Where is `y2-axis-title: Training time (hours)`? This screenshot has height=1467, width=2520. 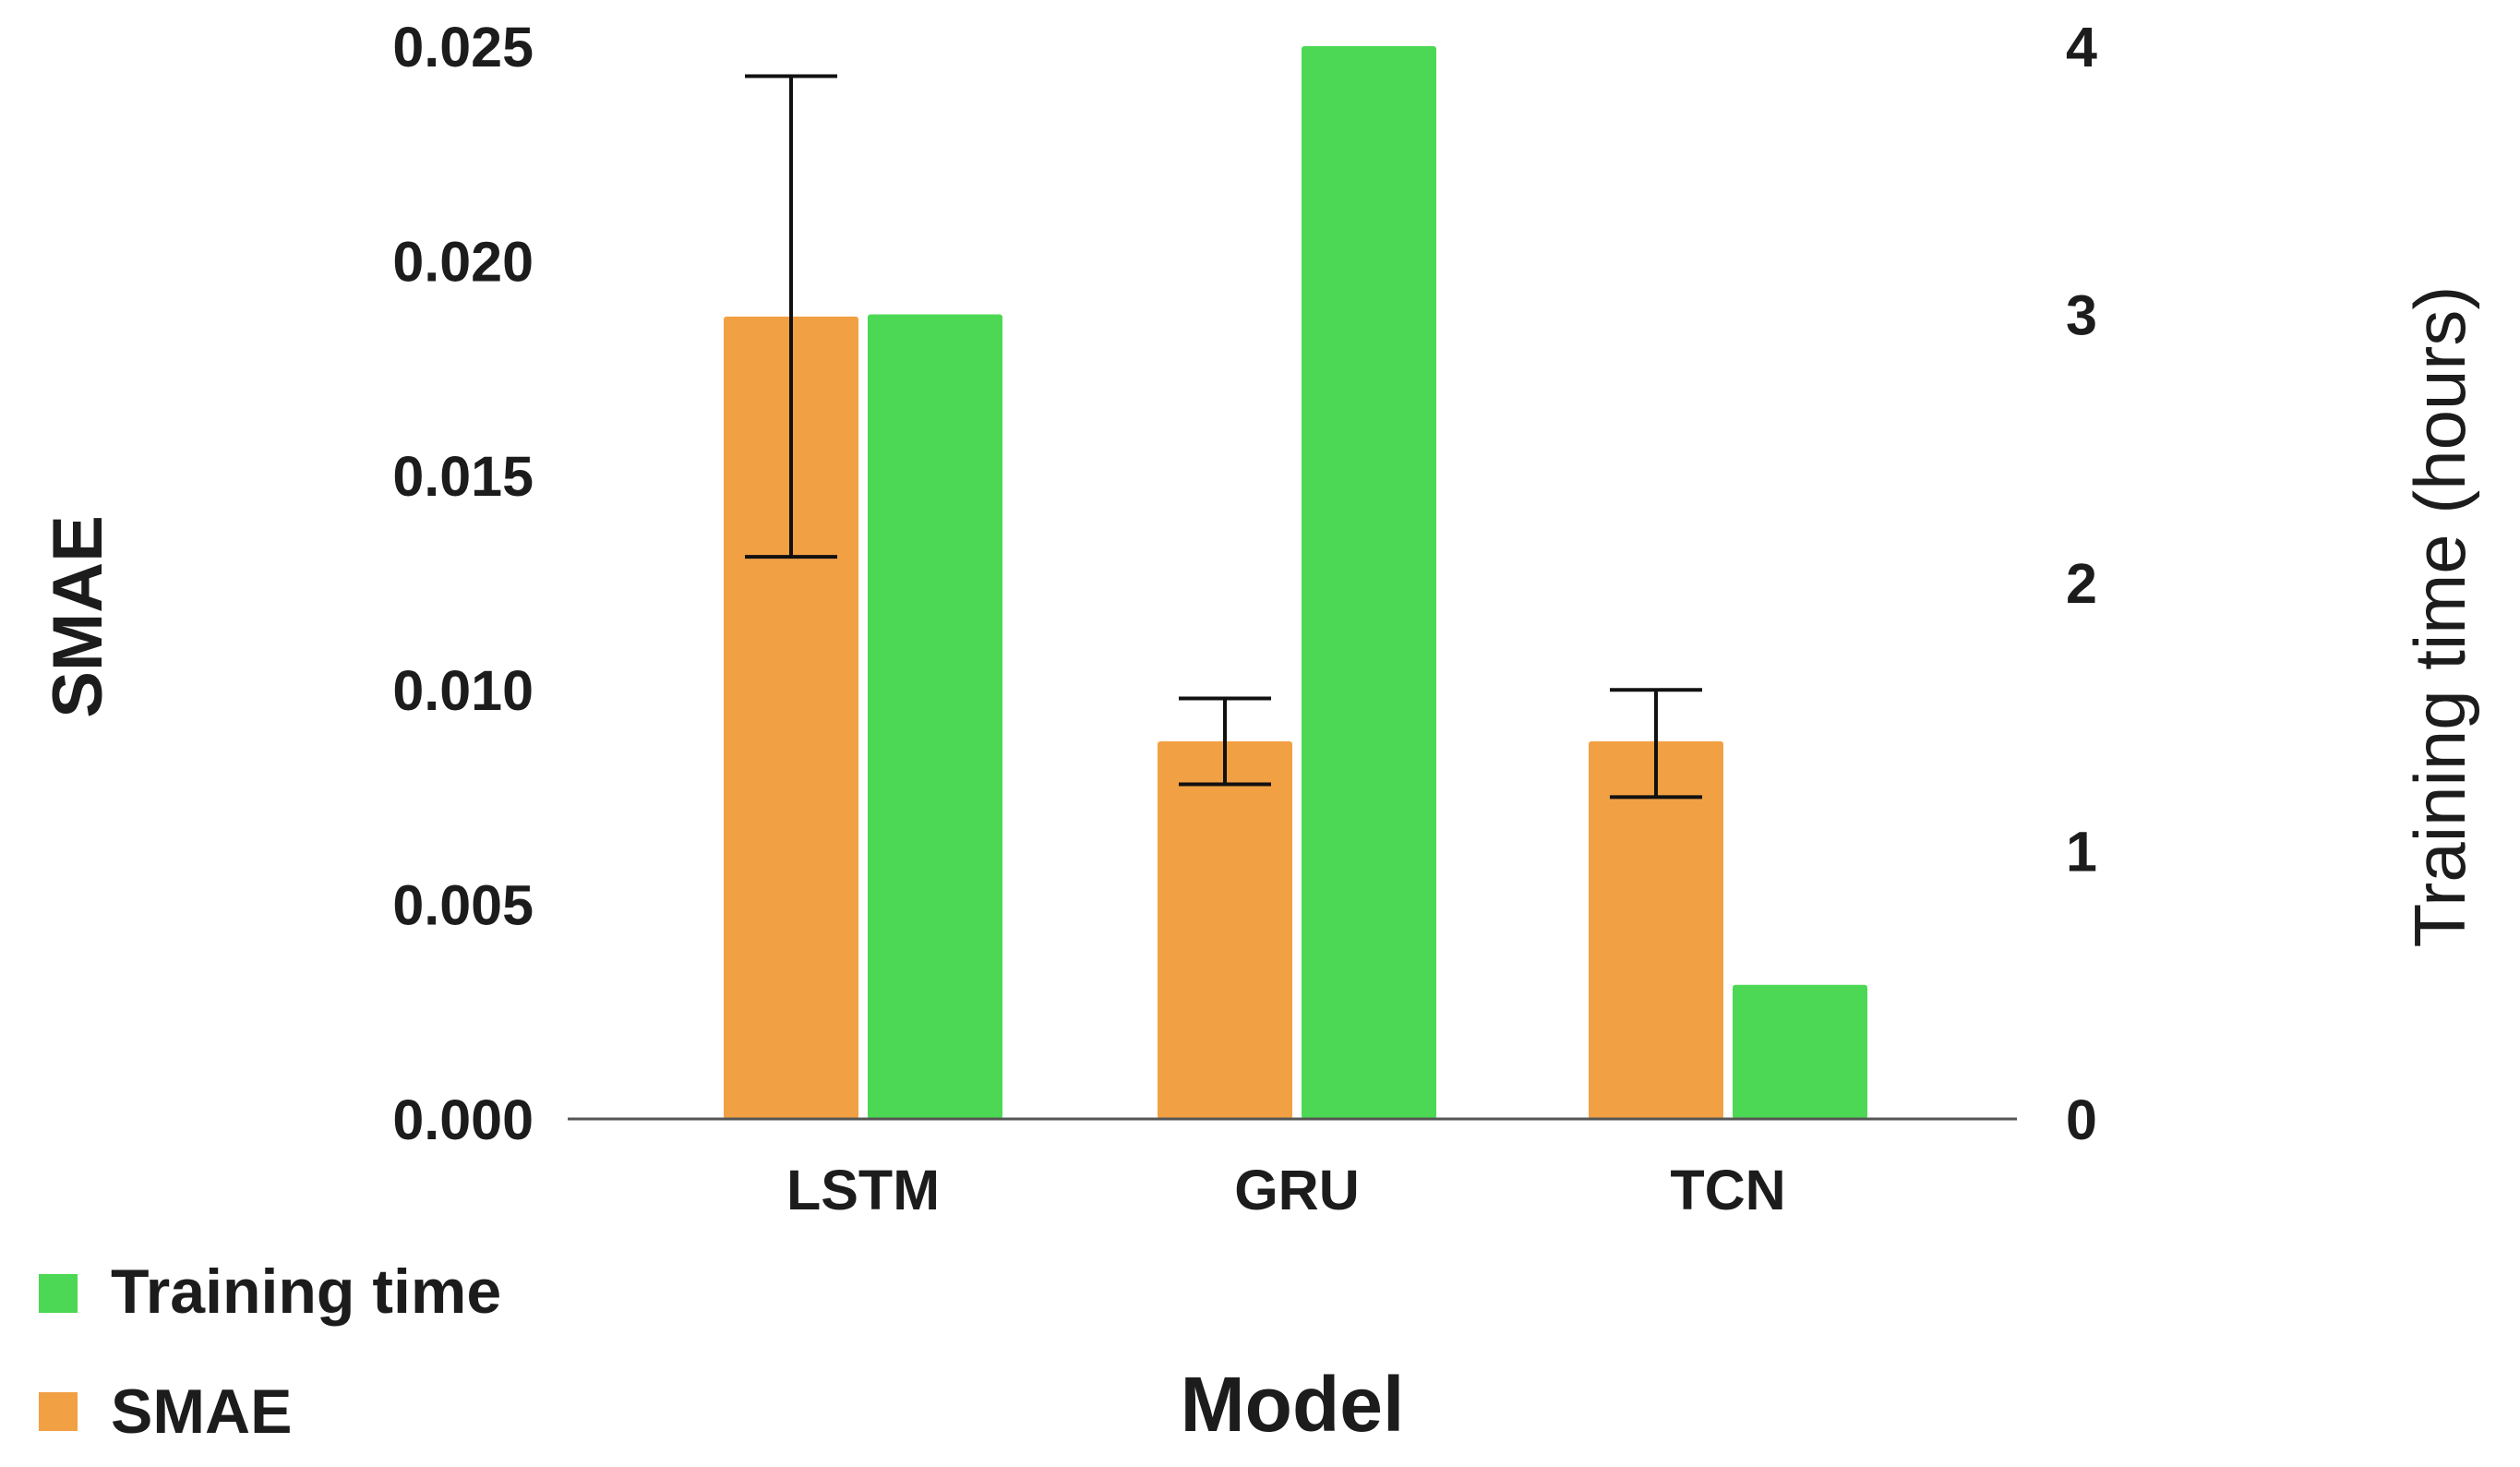 y2-axis-title: Training time (hours) is located at coordinates (2439, 617).